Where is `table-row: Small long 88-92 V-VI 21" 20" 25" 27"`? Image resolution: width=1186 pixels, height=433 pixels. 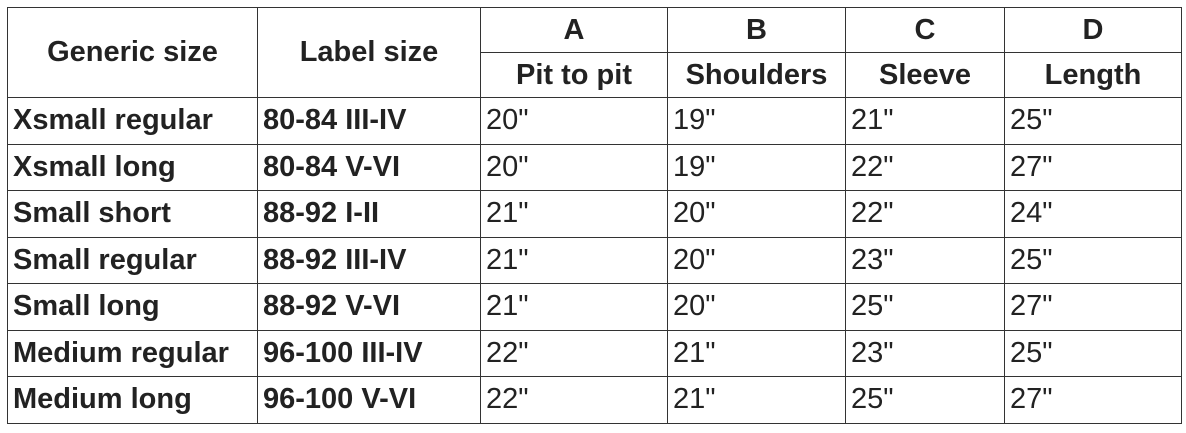
table-row: Small long 88-92 V-VI 21" 20" 25" 27" is located at coordinates (594, 307).